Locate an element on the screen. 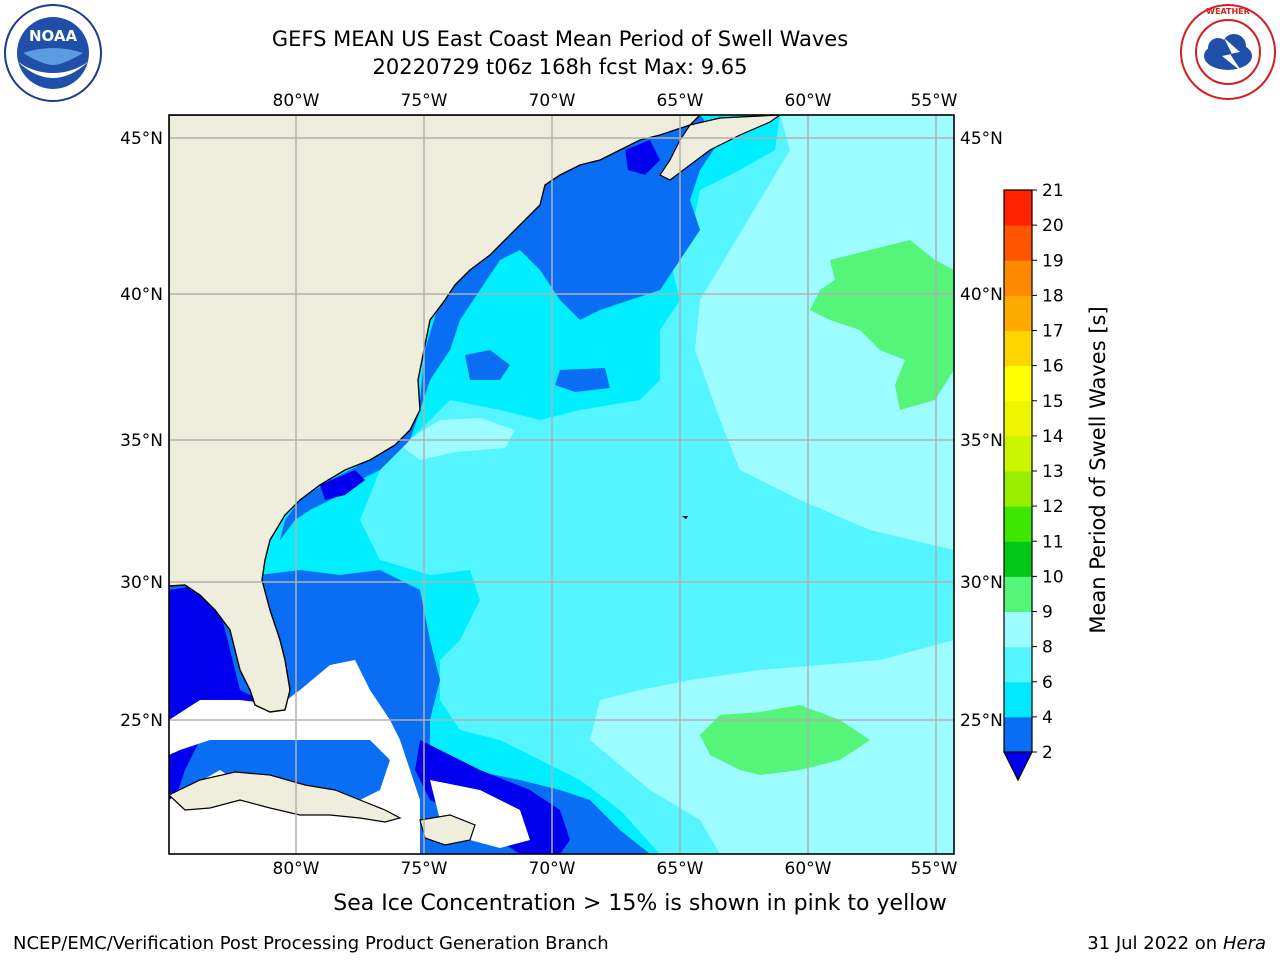  colorbar-tick-label: 16 is located at coordinates (1053, 367).